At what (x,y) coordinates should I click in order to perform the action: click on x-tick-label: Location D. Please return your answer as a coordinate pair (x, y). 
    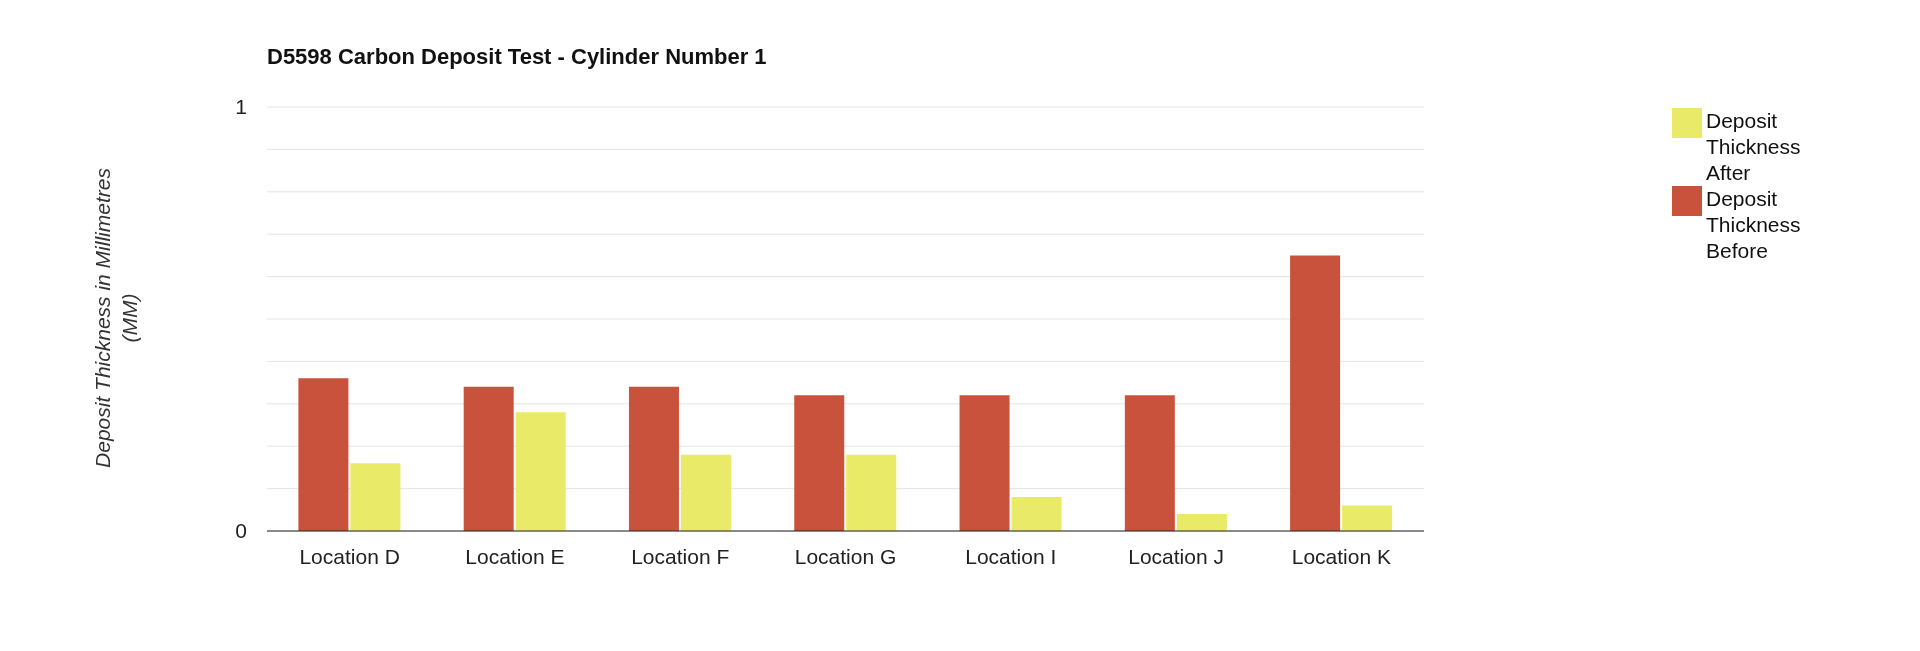
    Looking at the image, I should click on (349, 556).